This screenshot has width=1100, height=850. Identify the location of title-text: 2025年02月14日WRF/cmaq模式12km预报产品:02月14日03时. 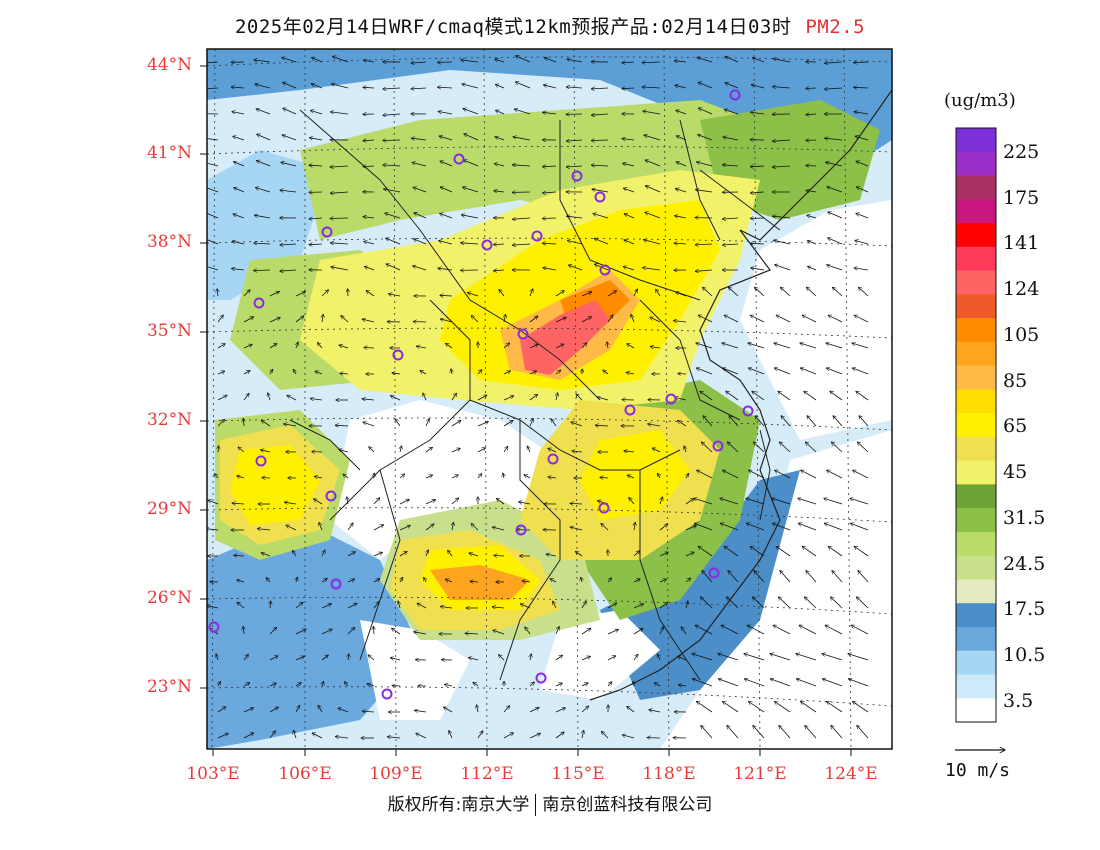
(513, 27).